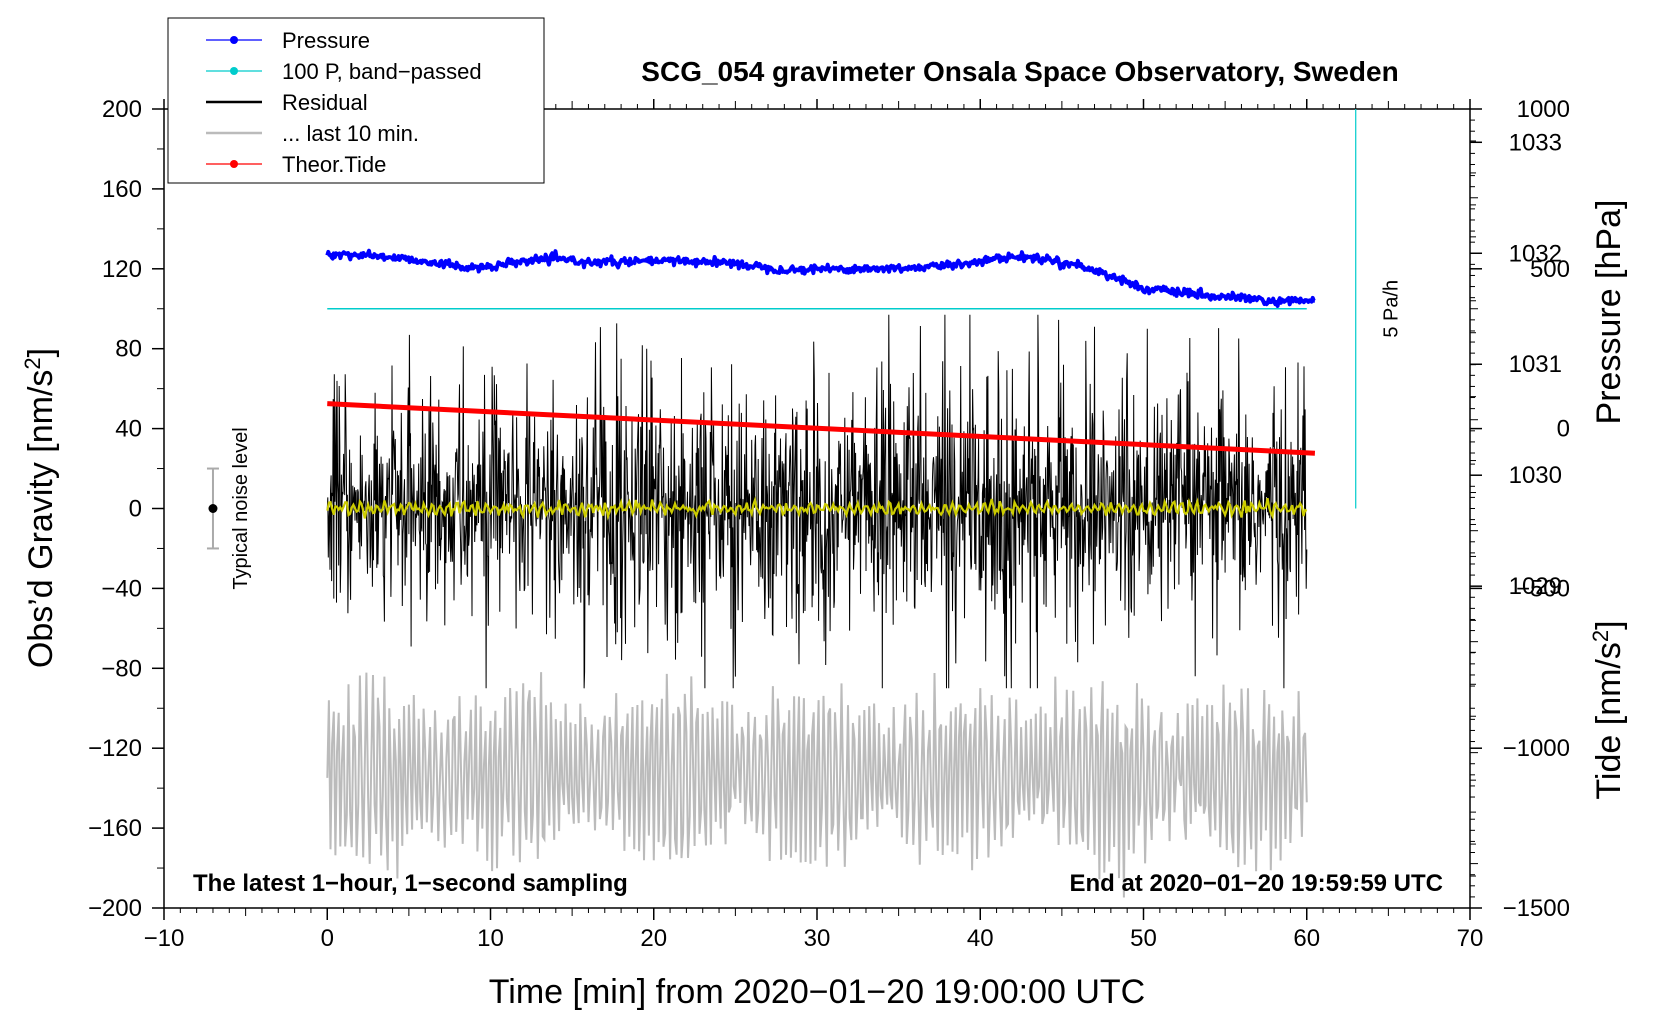  I want to click on y-tick-label: −80, so click(121, 668).